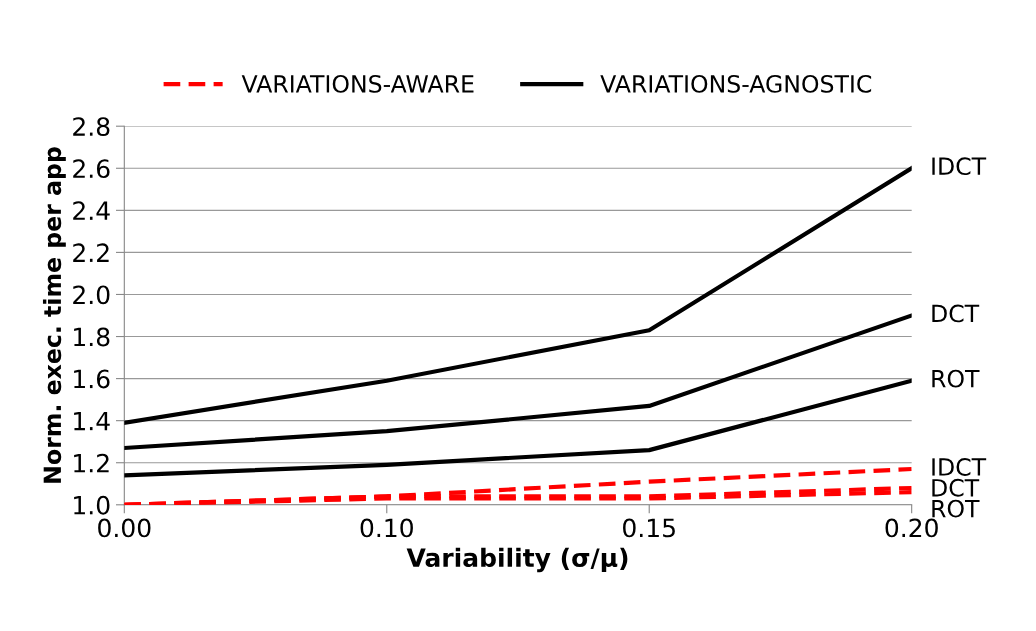 This screenshot has height=631, width=1036. What do you see at coordinates (91, 463) in the screenshot?
I see `y-tick-label: 1.2` at bounding box center [91, 463].